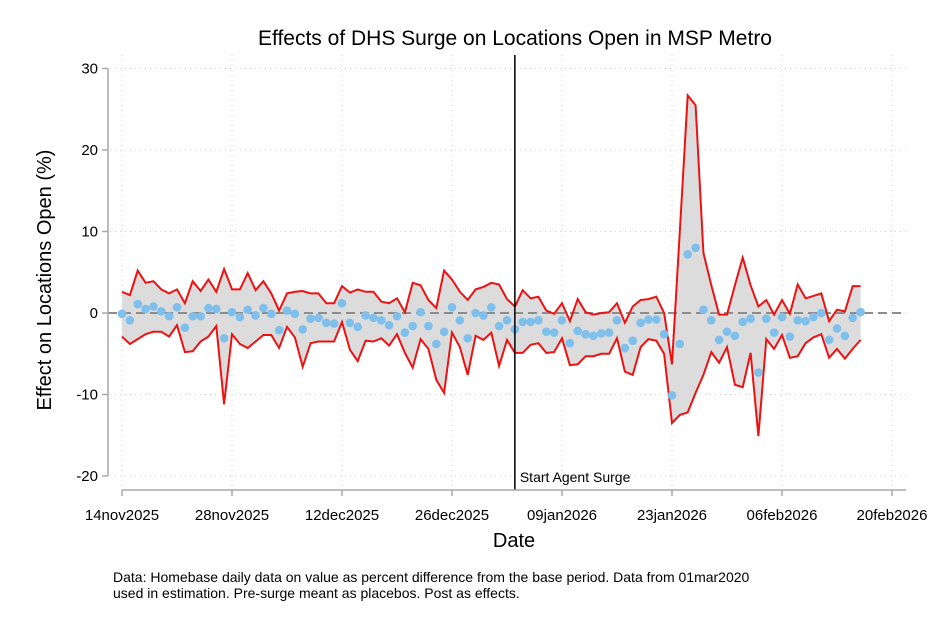 This screenshot has height=629, width=943. What do you see at coordinates (122, 515) in the screenshot?
I see `x-tick-label: 14nov2025` at bounding box center [122, 515].